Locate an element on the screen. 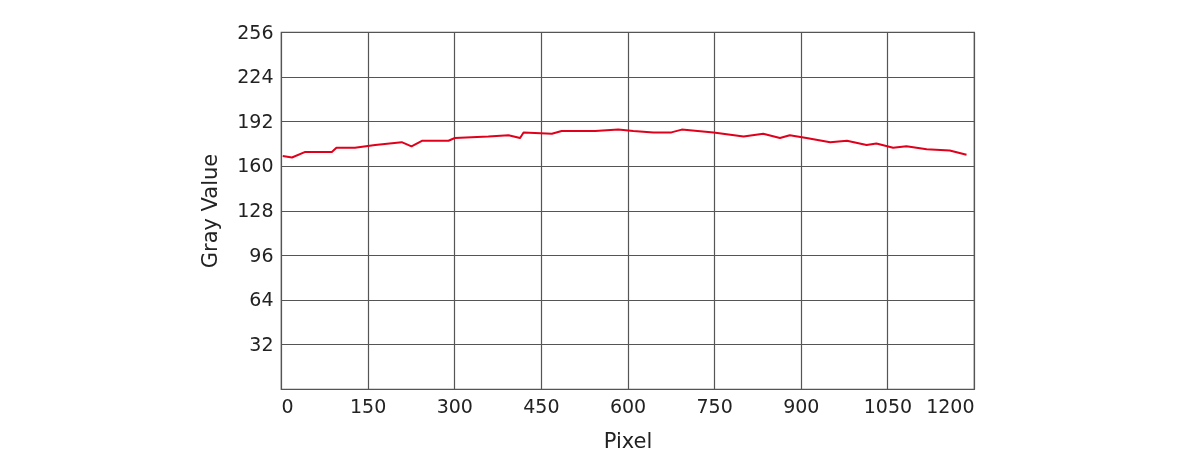 The image size is (1181, 472). y-tick-label: 160 is located at coordinates (255, 165).